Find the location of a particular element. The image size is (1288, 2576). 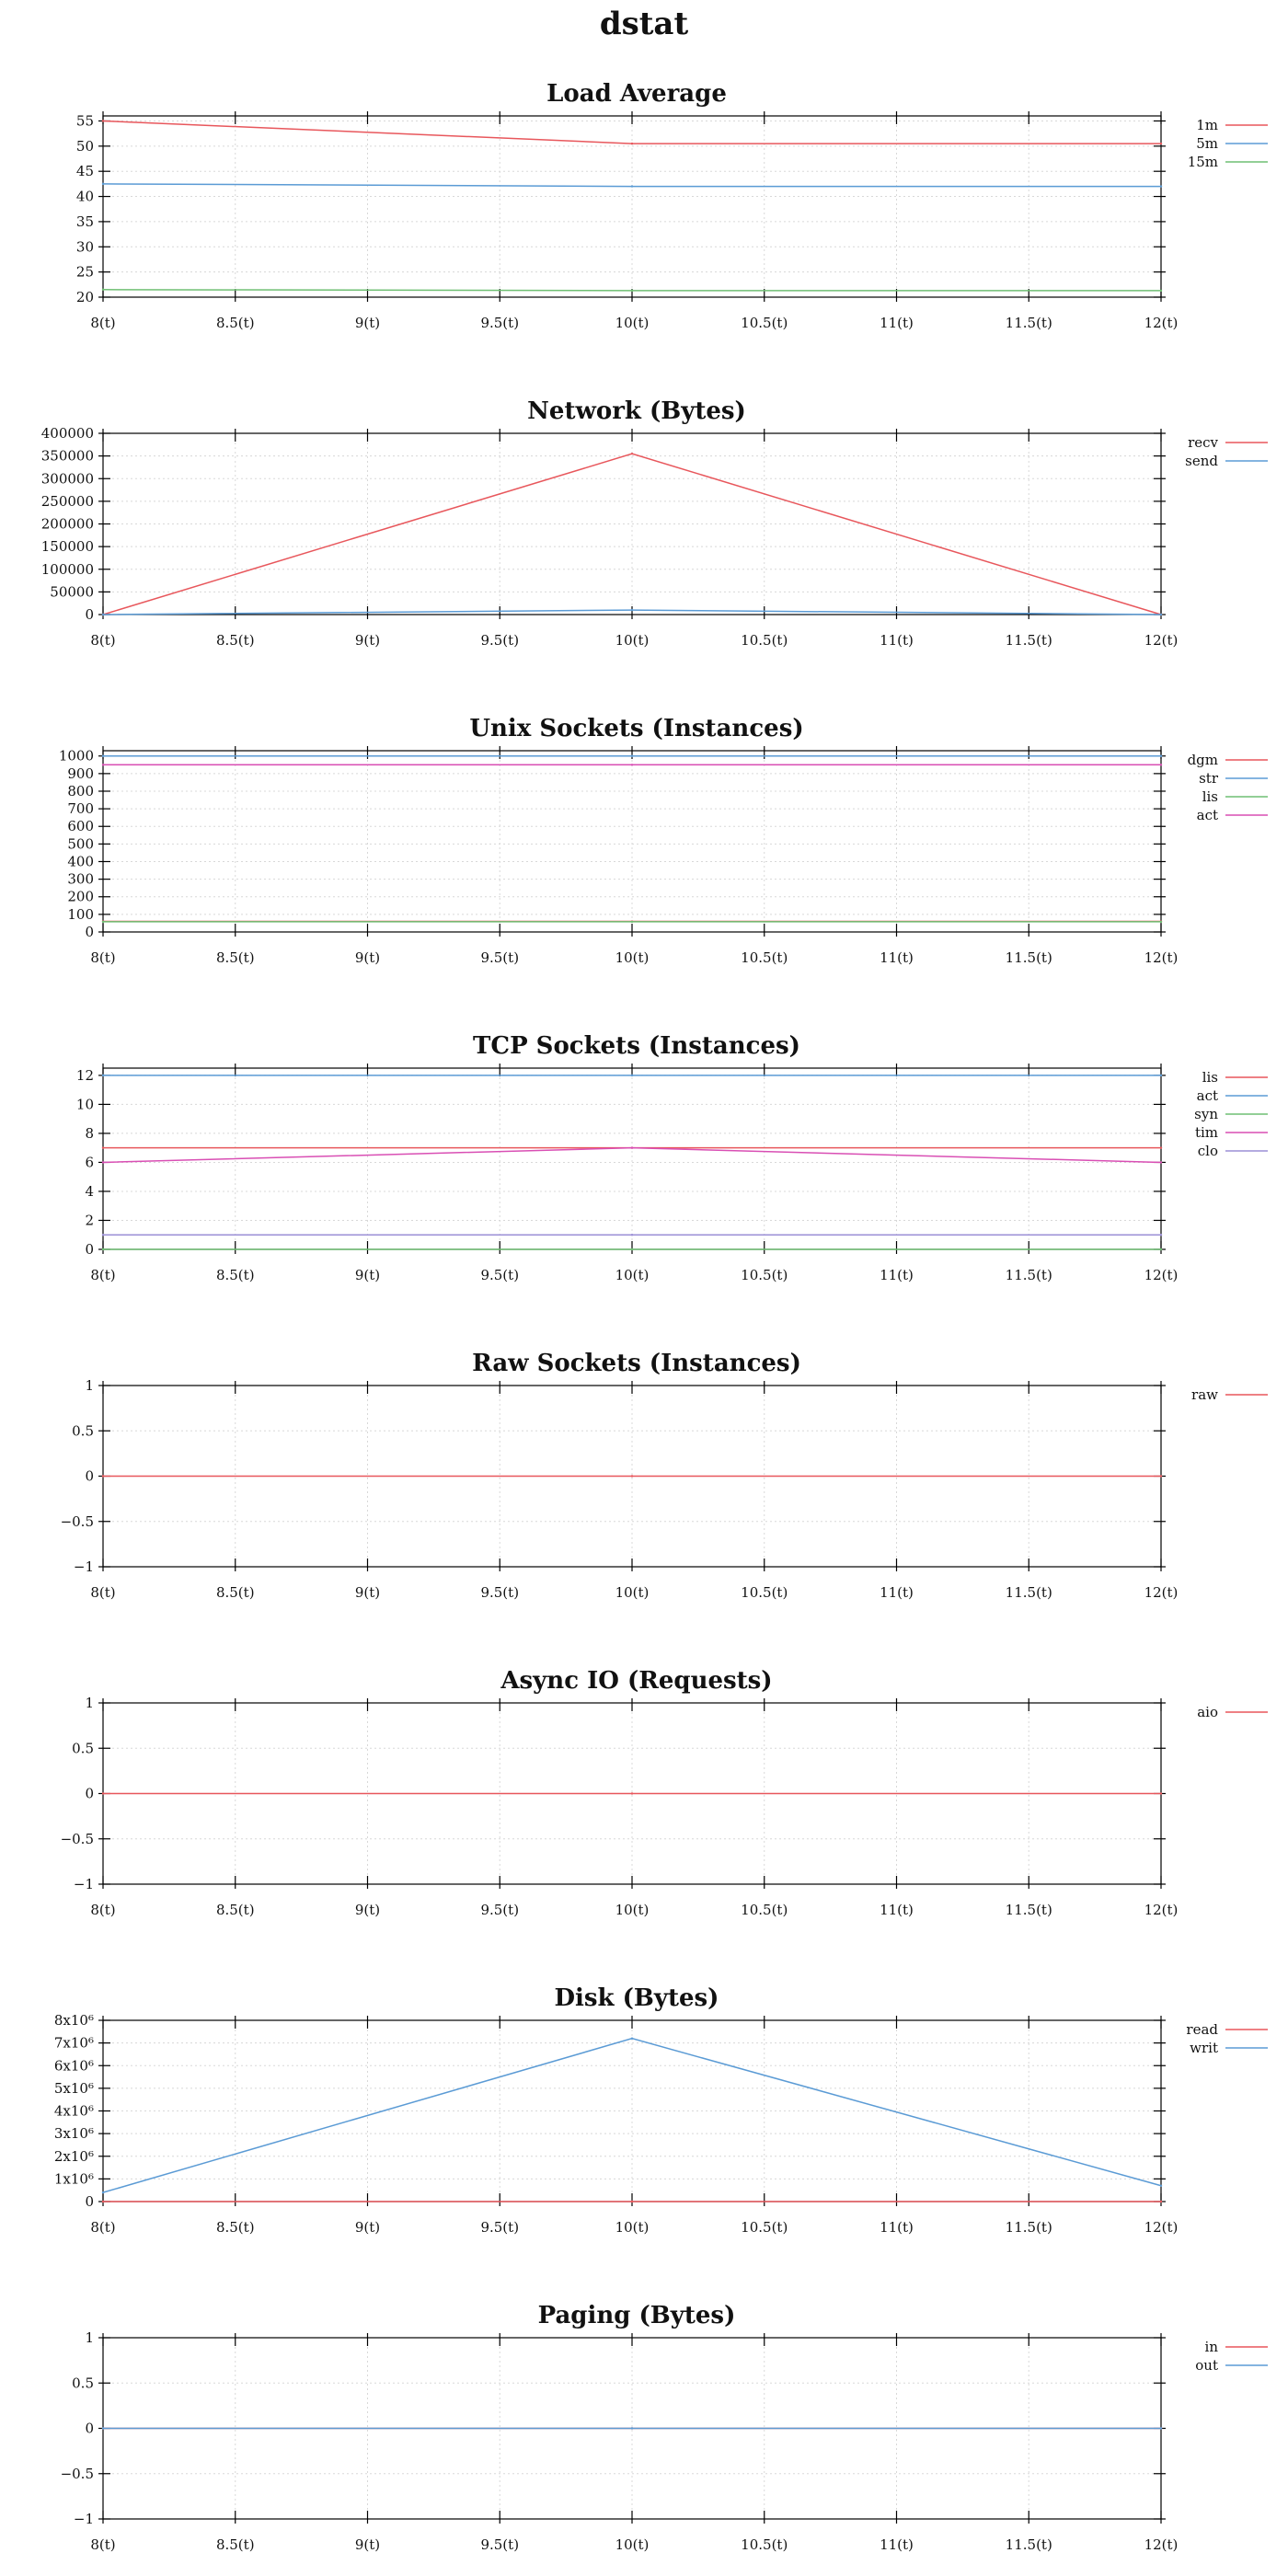

y-tick-label: 200000 is located at coordinates (67, 524).